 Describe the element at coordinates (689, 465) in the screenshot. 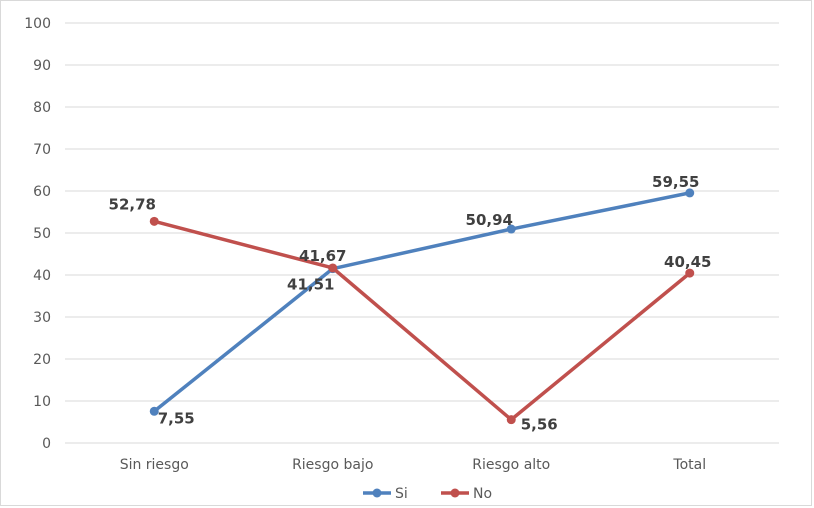

I see `x-tick-label: Total` at that location.